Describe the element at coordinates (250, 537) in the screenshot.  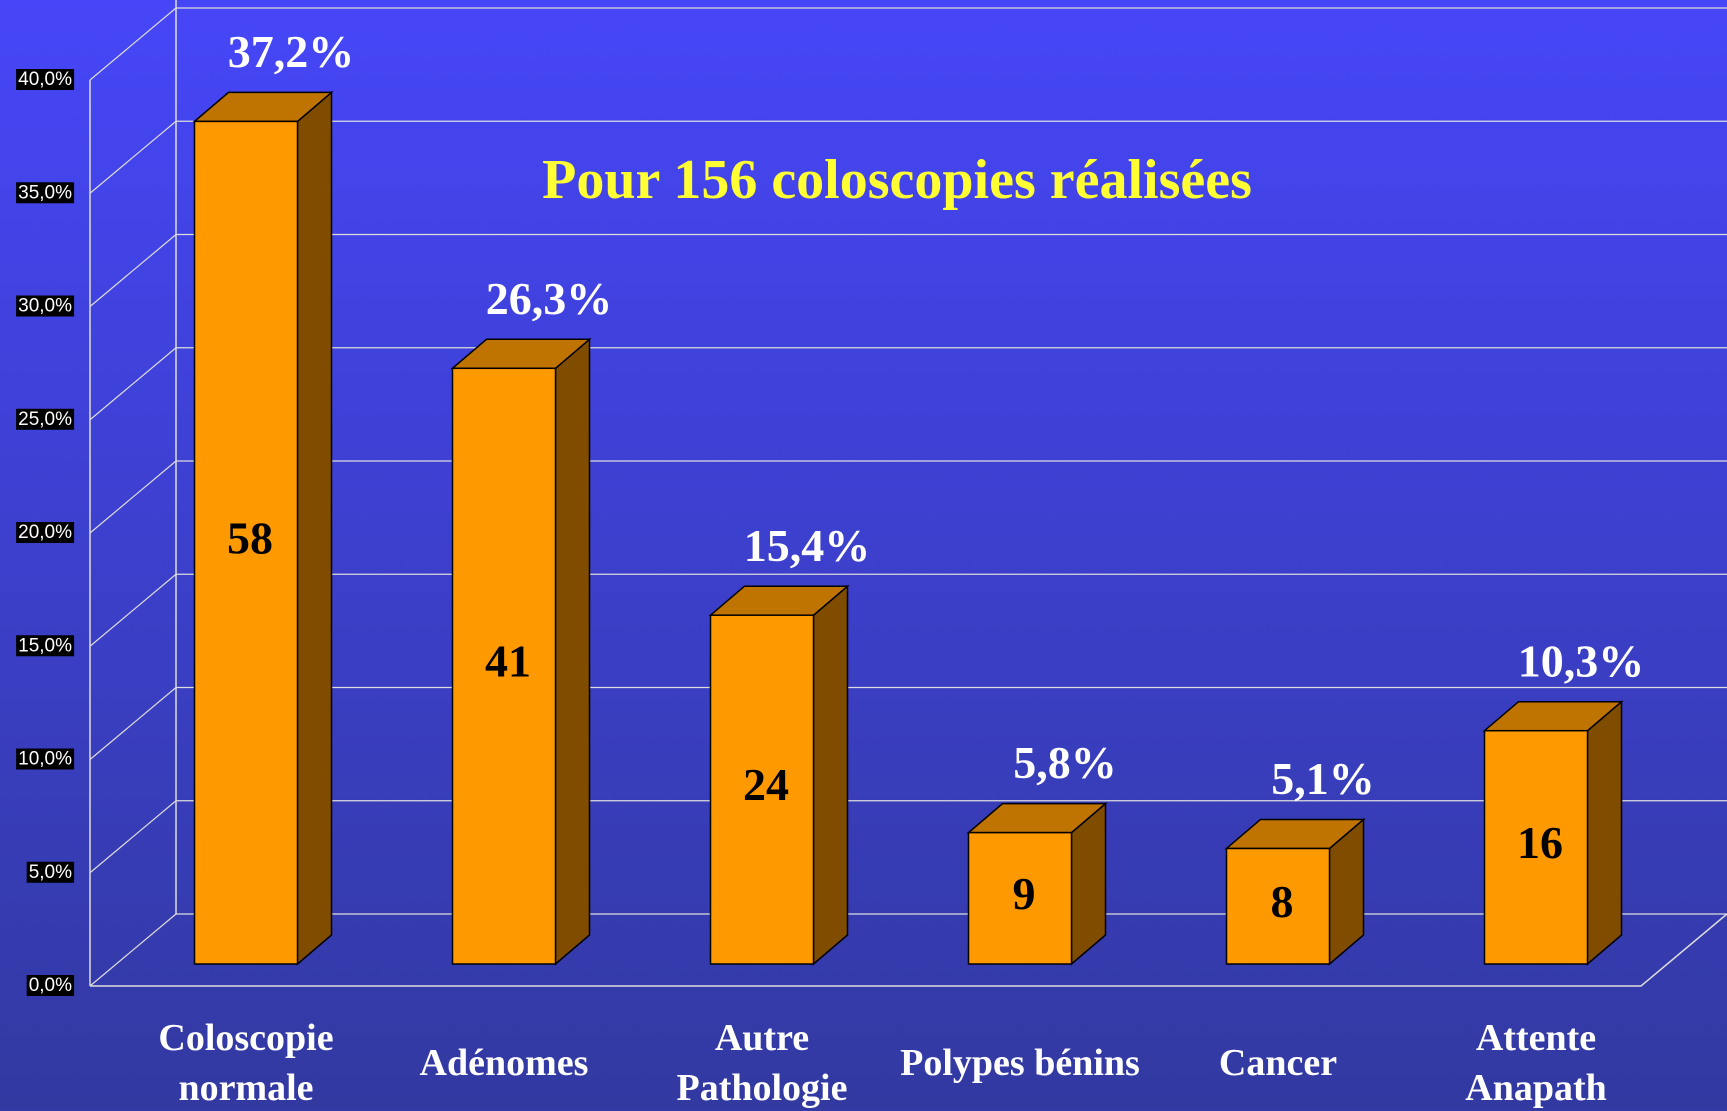
I see `bar-count-label: 58` at that location.